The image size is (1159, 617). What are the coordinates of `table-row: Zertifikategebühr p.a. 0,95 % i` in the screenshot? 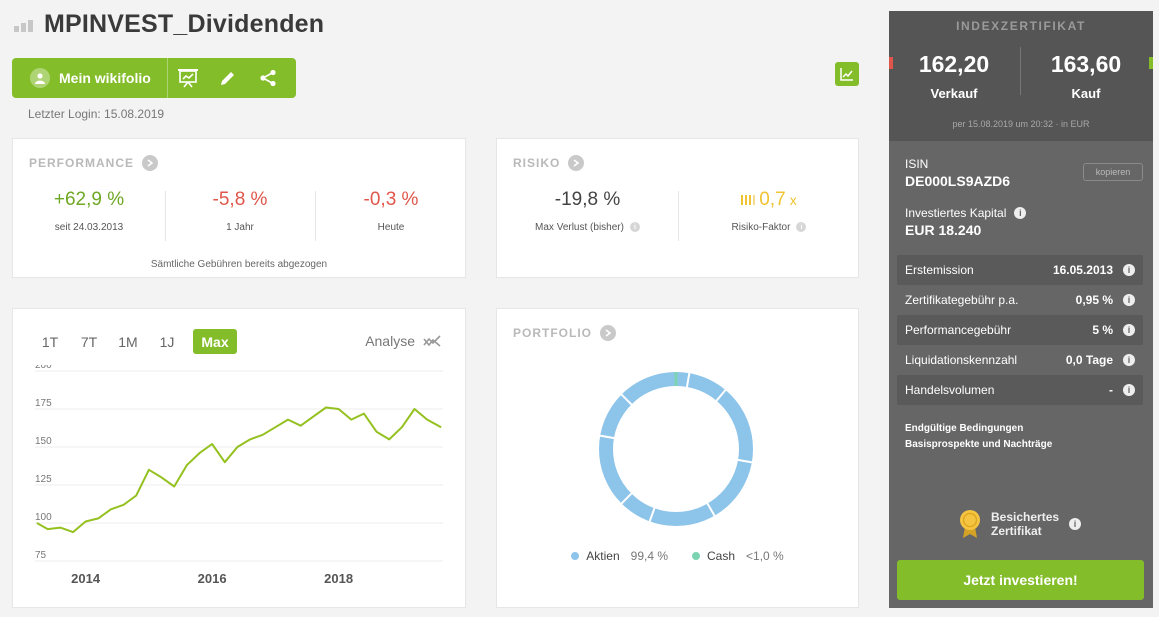 It's located at (1020, 300).